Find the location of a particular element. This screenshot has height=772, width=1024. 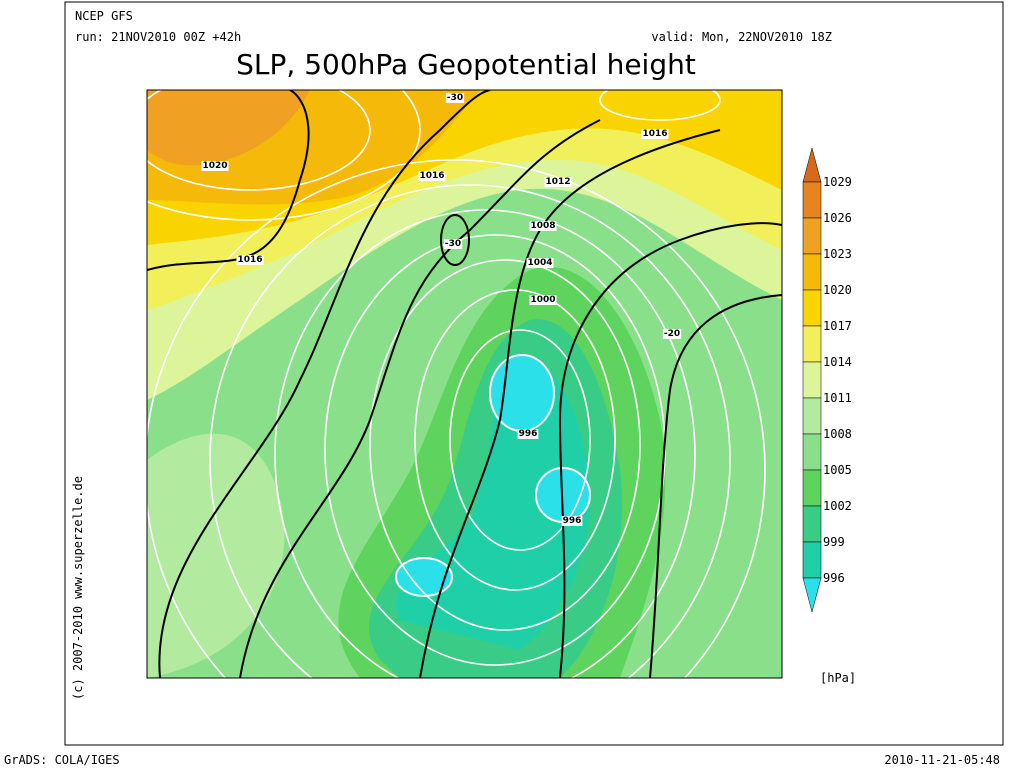

colorbar-label: 1014 is located at coordinates (837, 362).